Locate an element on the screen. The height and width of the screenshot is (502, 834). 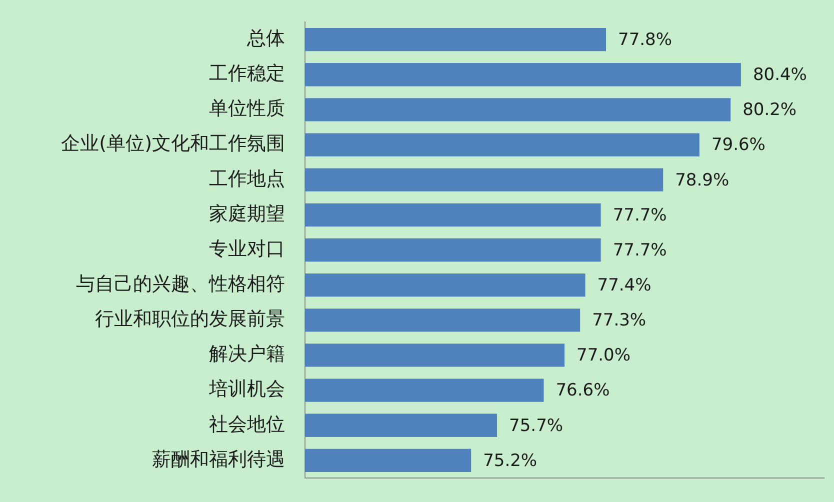
data-label: 77.8% is located at coordinates (645, 40).